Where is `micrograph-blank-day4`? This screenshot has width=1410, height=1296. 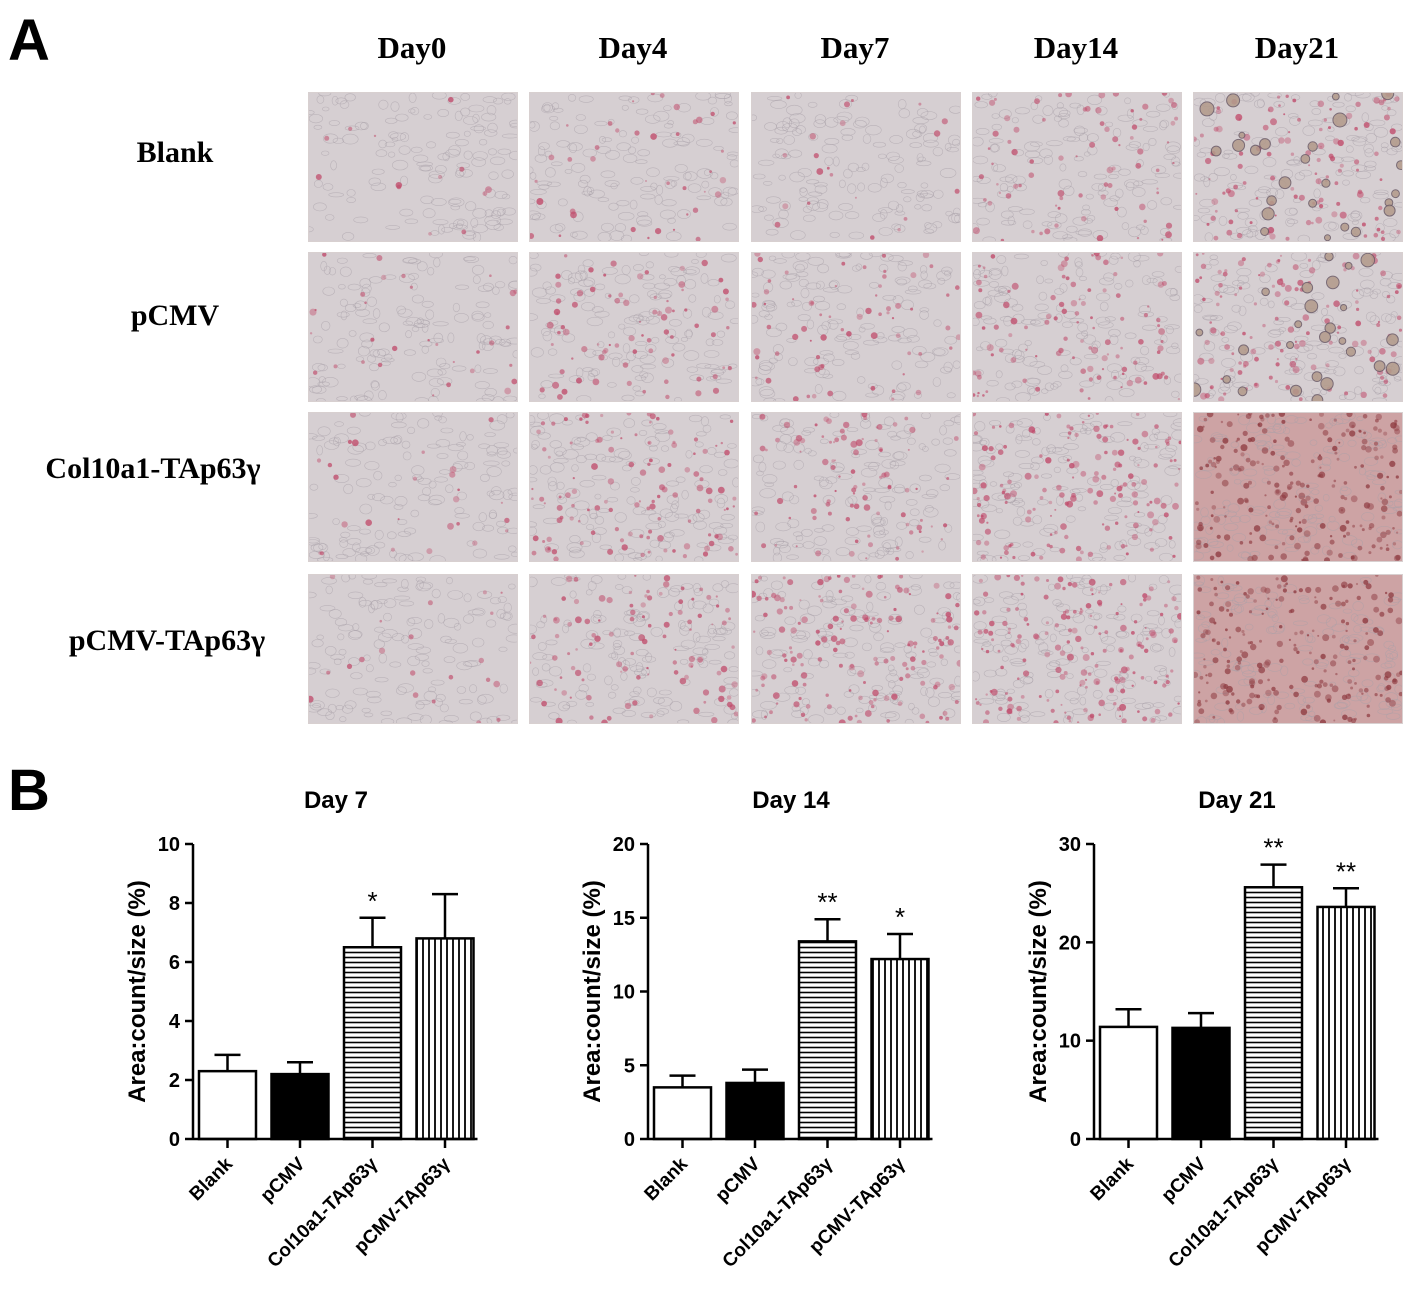
micrograph-blank-day4 is located at coordinates (634, 167).